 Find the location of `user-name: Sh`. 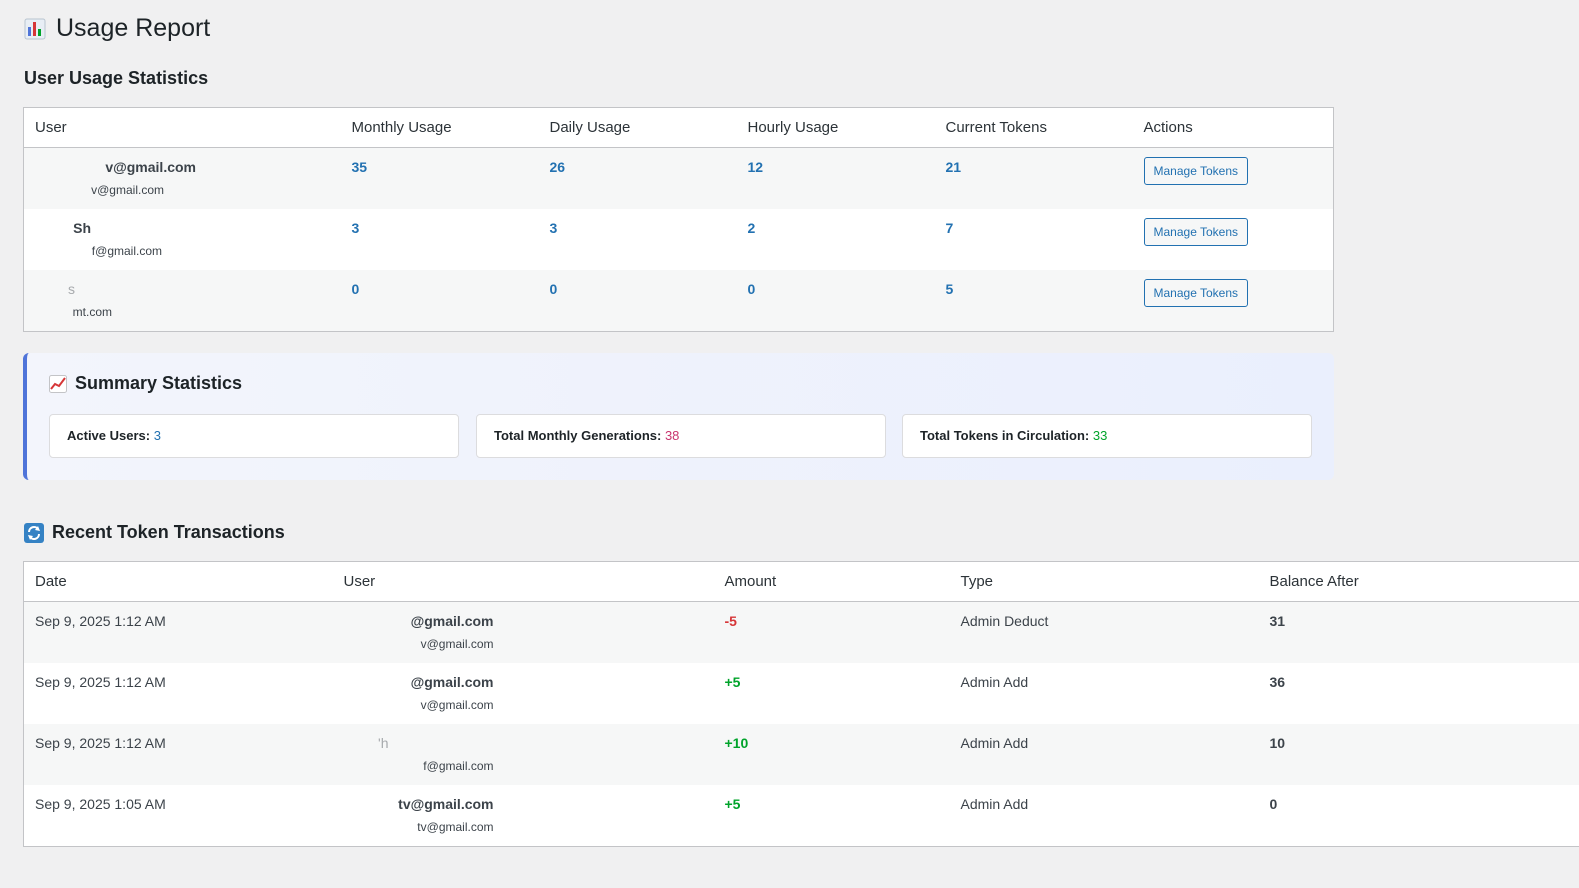

user-name: Sh is located at coordinates (82, 228).